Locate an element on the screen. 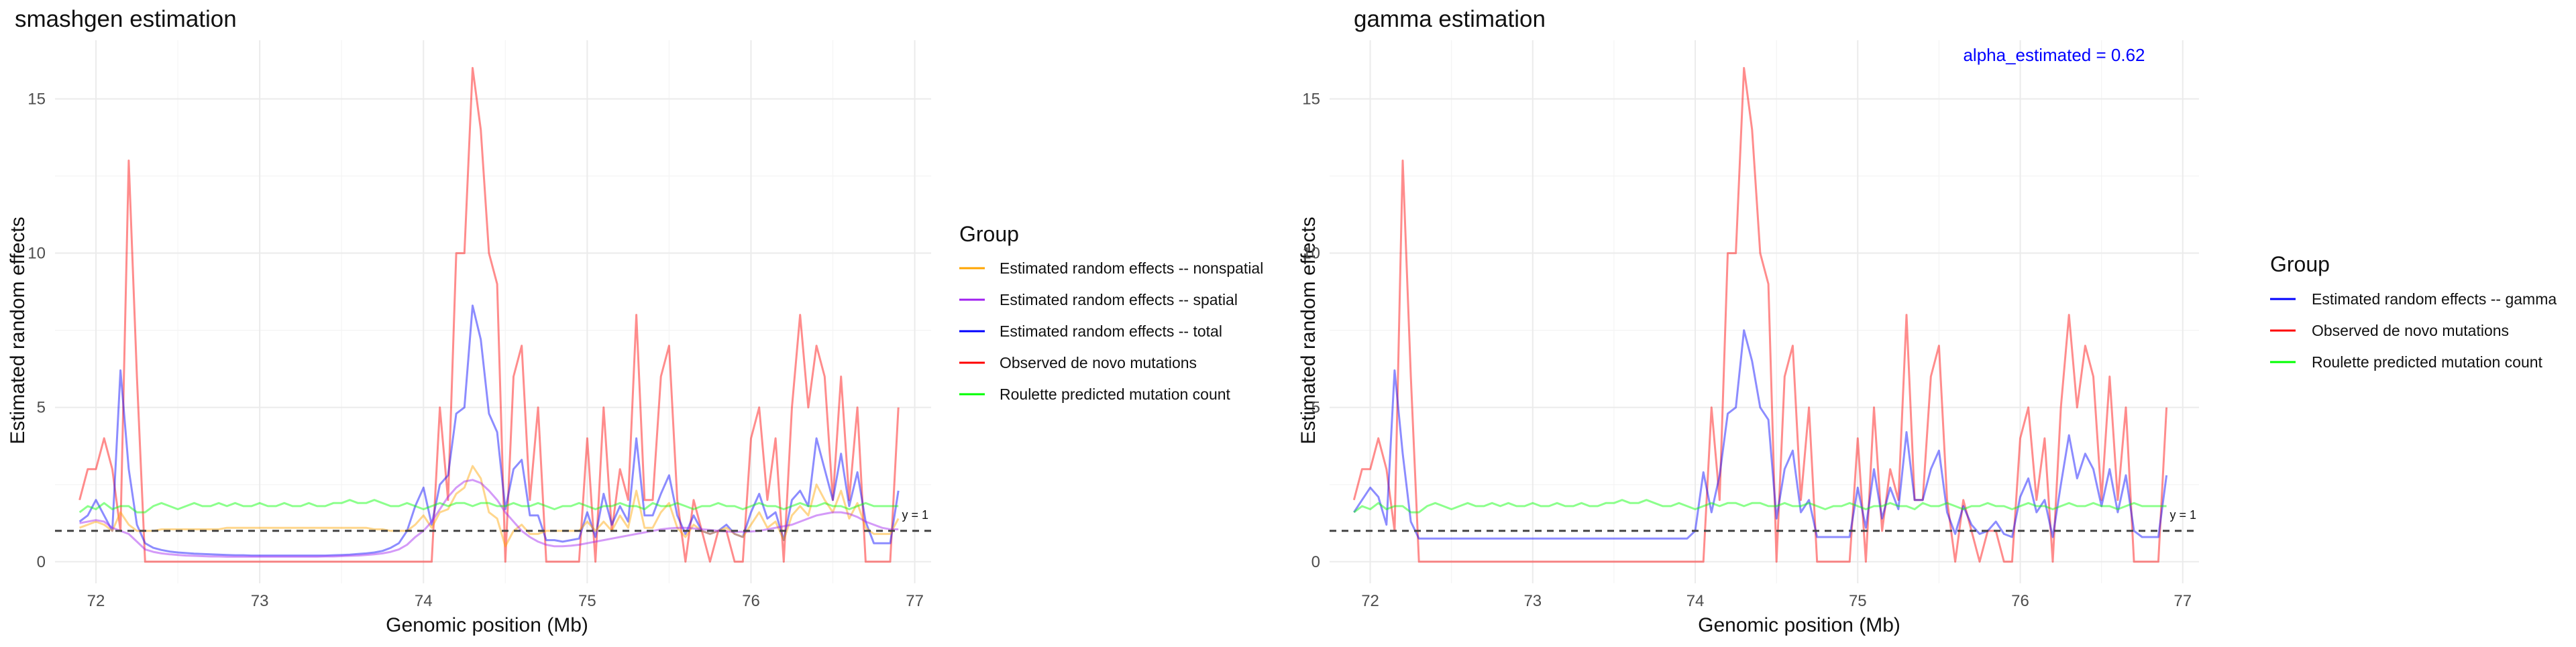 Image resolution: width=2576 pixels, height=647 pixels. series-line-estimated-random-effects-total is located at coordinates (489, 431).